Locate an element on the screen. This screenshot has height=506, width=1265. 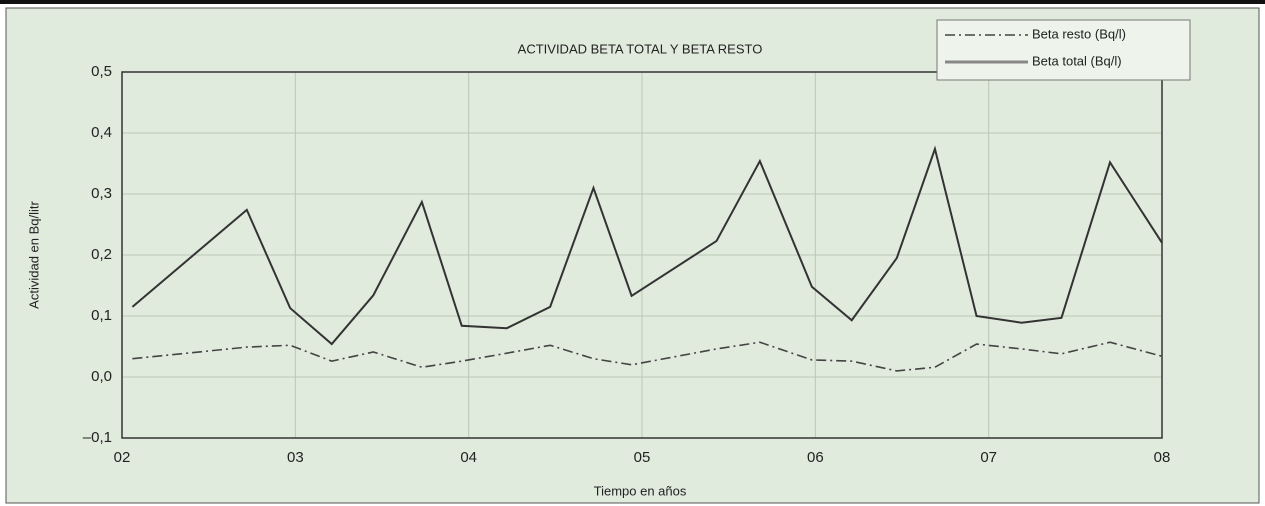
series-line is located at coordinates (647, 356).